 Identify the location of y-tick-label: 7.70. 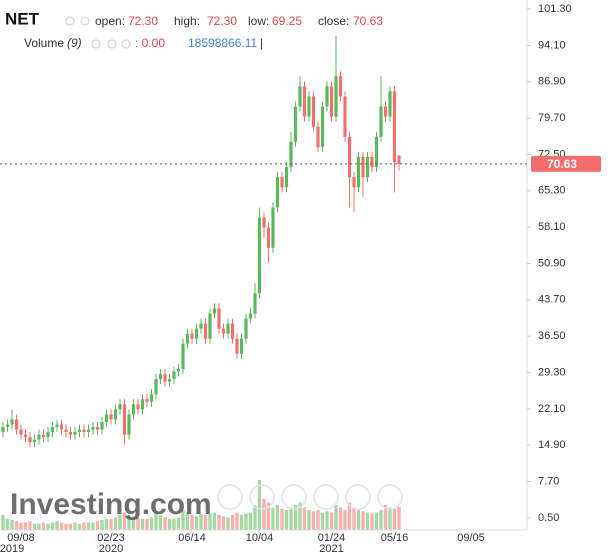
(548, 481).